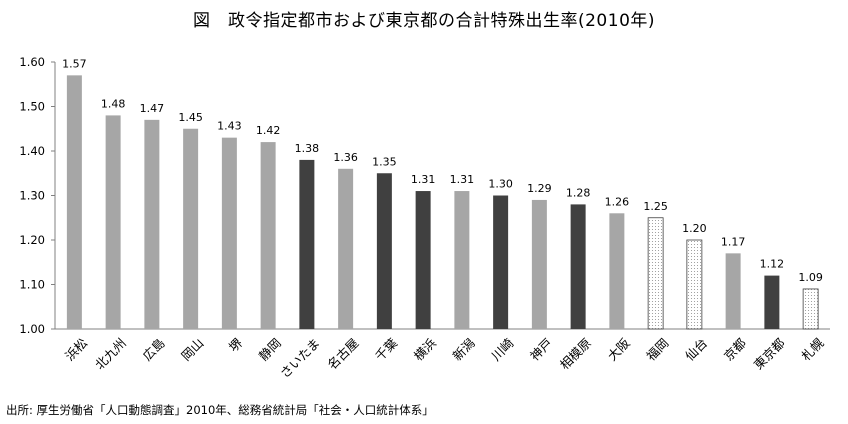 The width and height of the screenshot is (848, 424). I want to click on bar-value-label: 1.38, so click(307, 148).